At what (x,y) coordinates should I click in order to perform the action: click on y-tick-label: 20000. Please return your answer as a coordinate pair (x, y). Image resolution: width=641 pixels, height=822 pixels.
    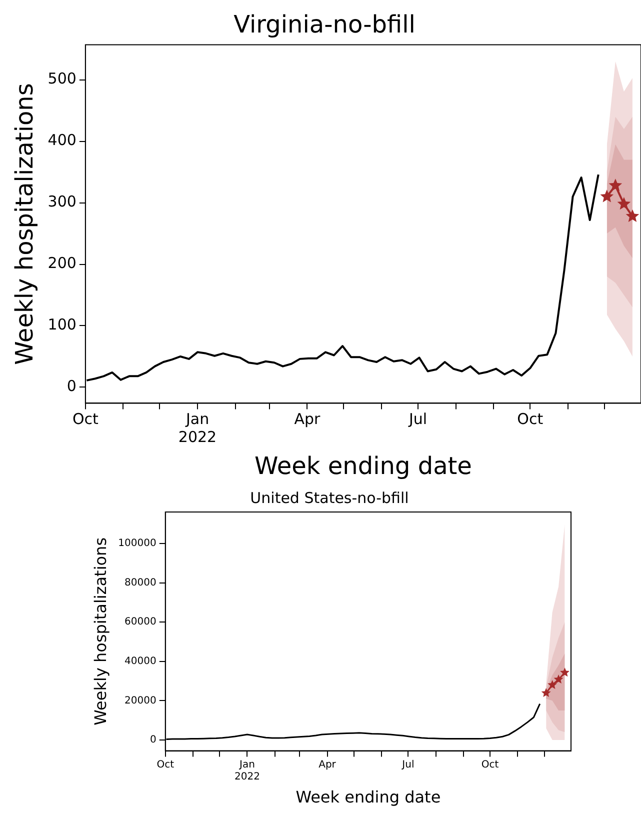
    Looking at the image, I should click on (140, 700).